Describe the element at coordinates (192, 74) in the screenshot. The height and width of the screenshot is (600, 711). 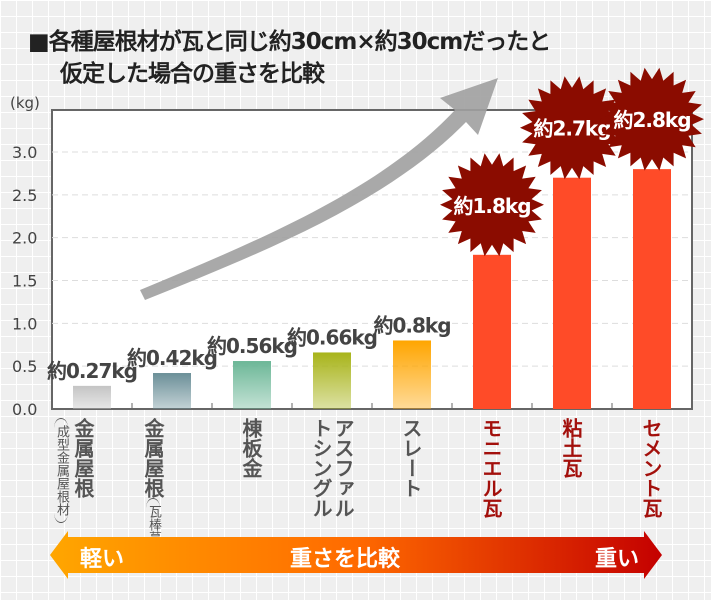
I see `title-line2: 仮定した場合の重さを比較` at that location.